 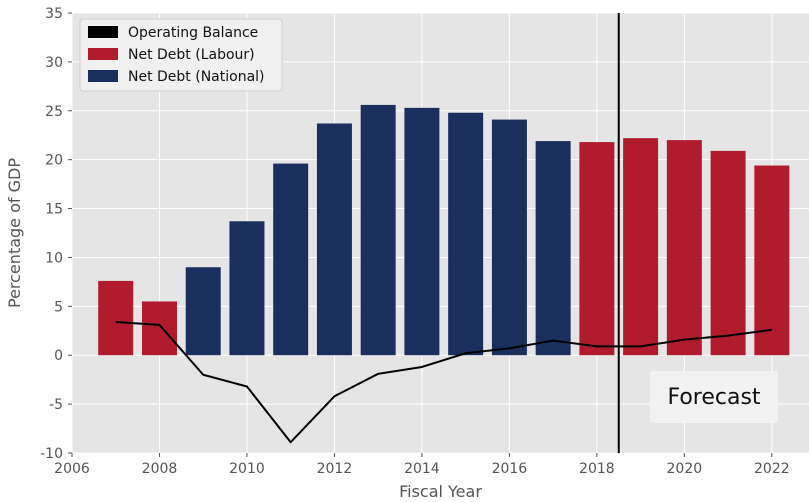 I want to click on x-axis-ticks: 2006 2008 2010 2012 2014 2016 2018 2020 2022, so click(x=422, y=465).